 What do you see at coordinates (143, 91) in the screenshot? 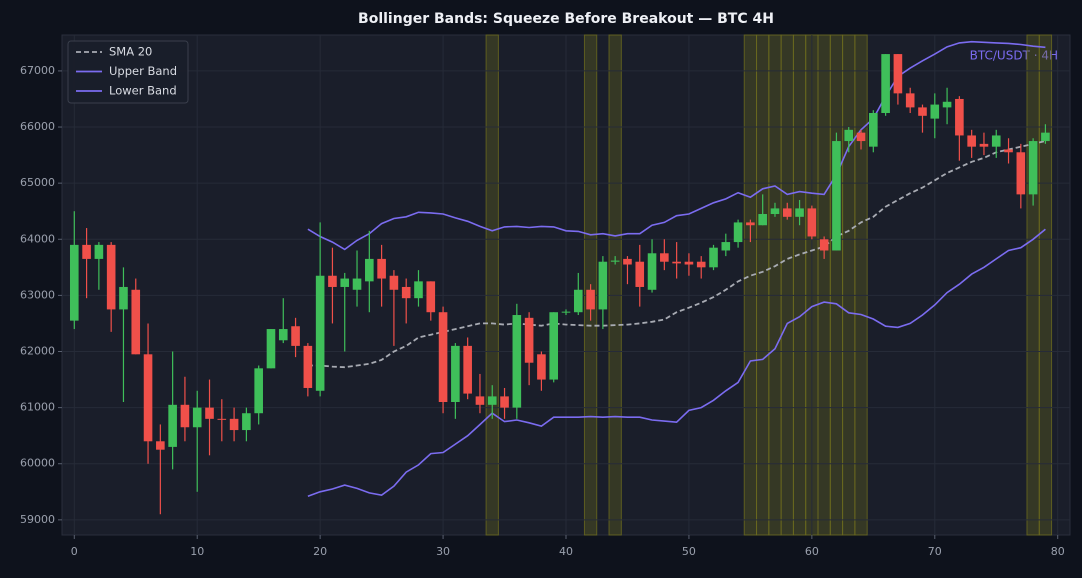
I see `legend-label: Lower Band` at bounding box center [143, 91].